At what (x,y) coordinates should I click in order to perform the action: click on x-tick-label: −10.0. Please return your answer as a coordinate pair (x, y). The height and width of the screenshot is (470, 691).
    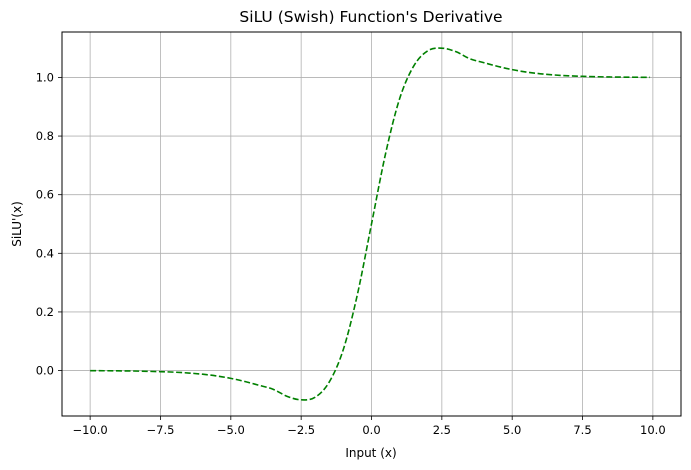
    Looking at the image, I should click on (90, 430).